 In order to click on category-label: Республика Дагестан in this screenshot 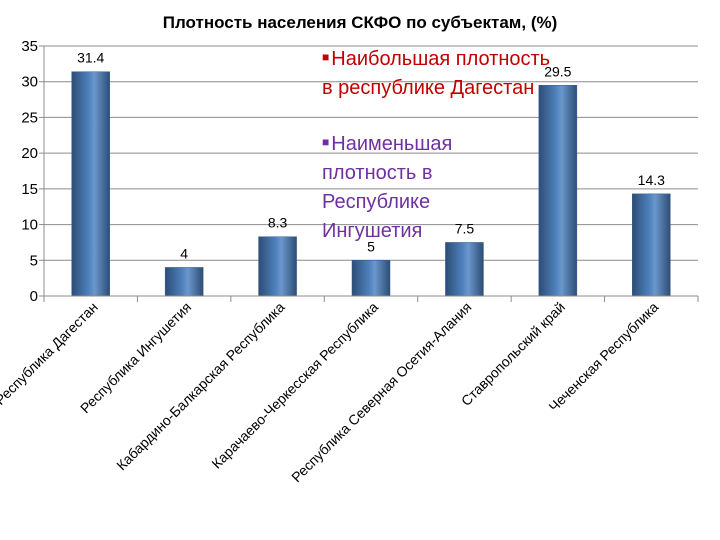, I will do `click(50, 353)`.